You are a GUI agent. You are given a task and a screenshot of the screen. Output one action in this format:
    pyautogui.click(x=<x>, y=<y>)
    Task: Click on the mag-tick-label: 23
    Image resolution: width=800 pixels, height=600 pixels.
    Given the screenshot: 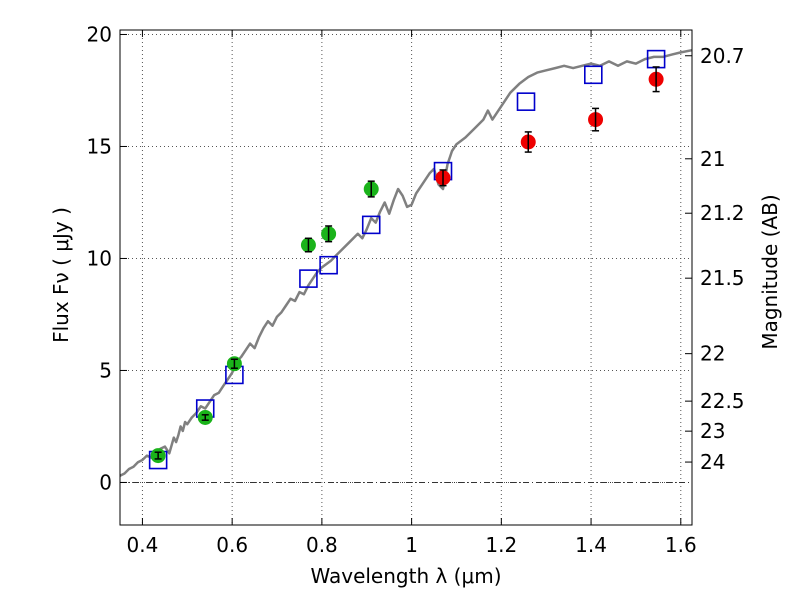 What is the action you would take?
    pyautogui.click(x=712, y=431)
    